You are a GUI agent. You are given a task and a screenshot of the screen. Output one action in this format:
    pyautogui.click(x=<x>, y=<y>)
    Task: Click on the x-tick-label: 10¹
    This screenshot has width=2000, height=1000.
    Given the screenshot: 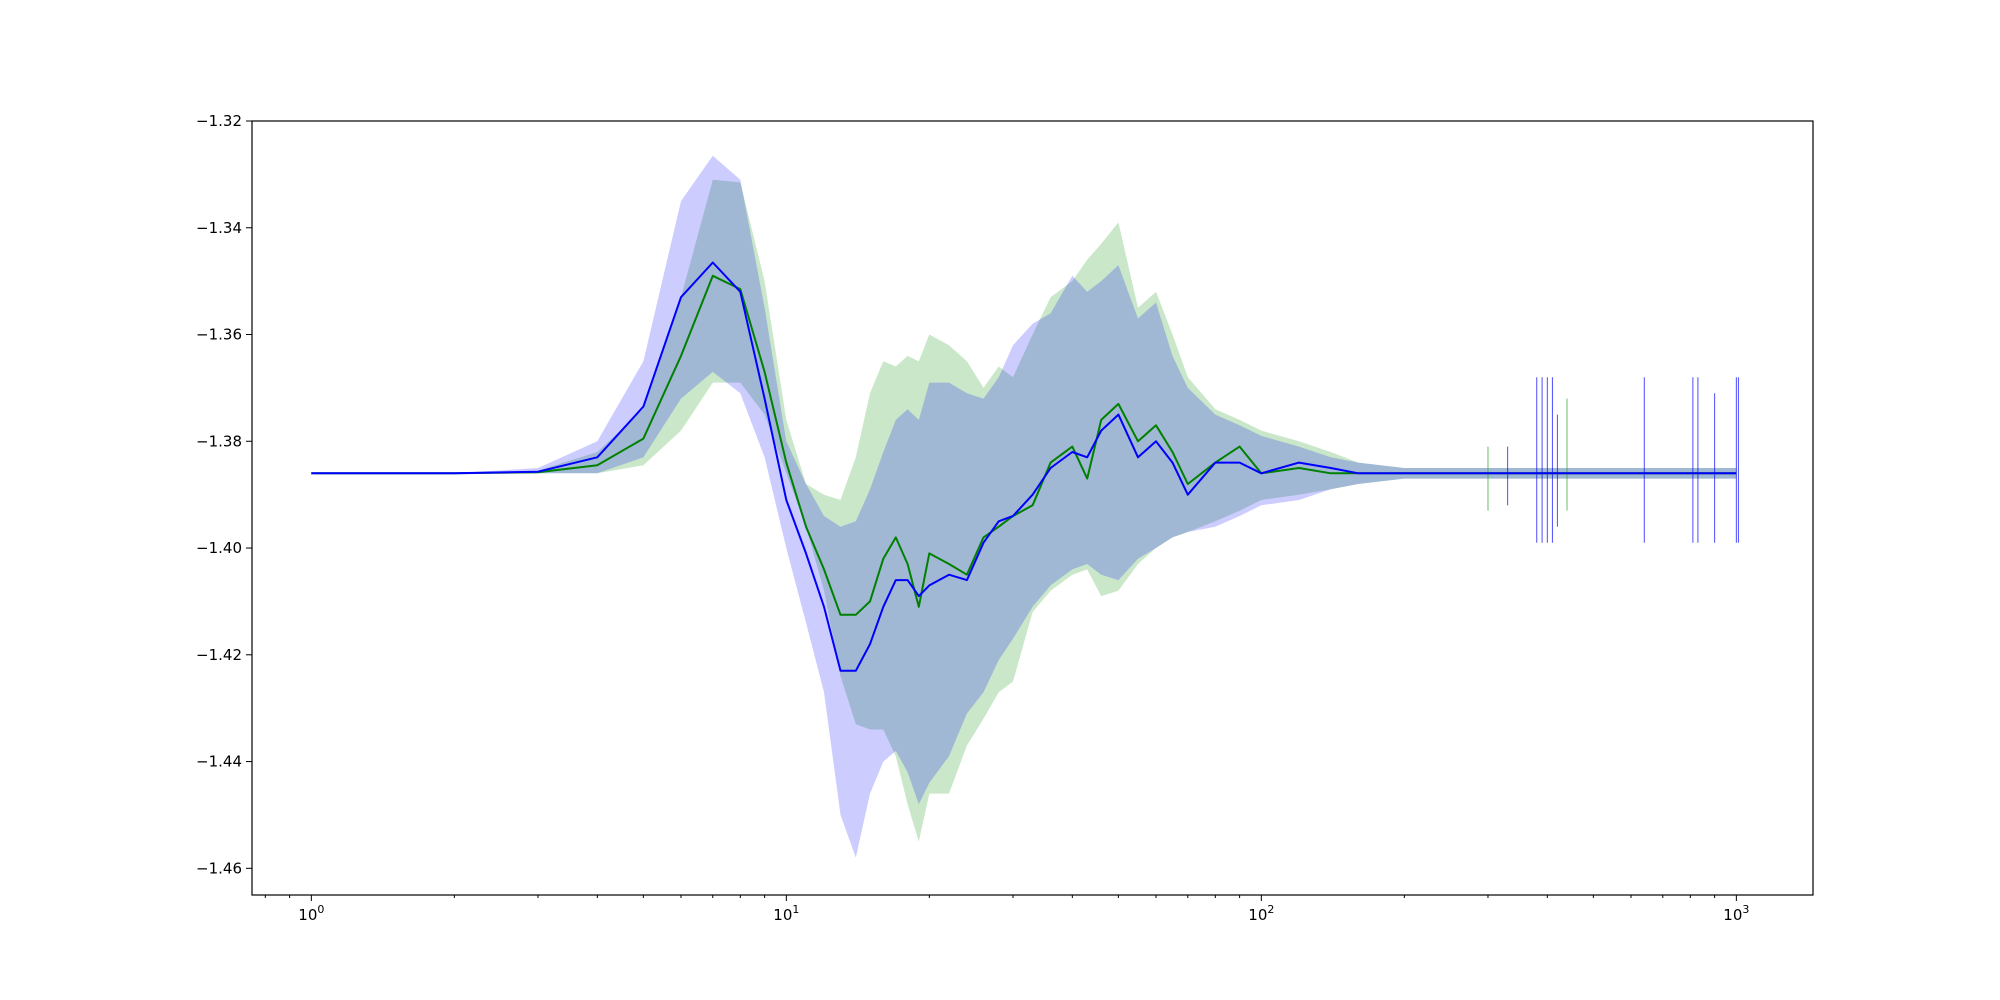 What is the action you would take?
    pyautogui.click(x=786, y=913)
    